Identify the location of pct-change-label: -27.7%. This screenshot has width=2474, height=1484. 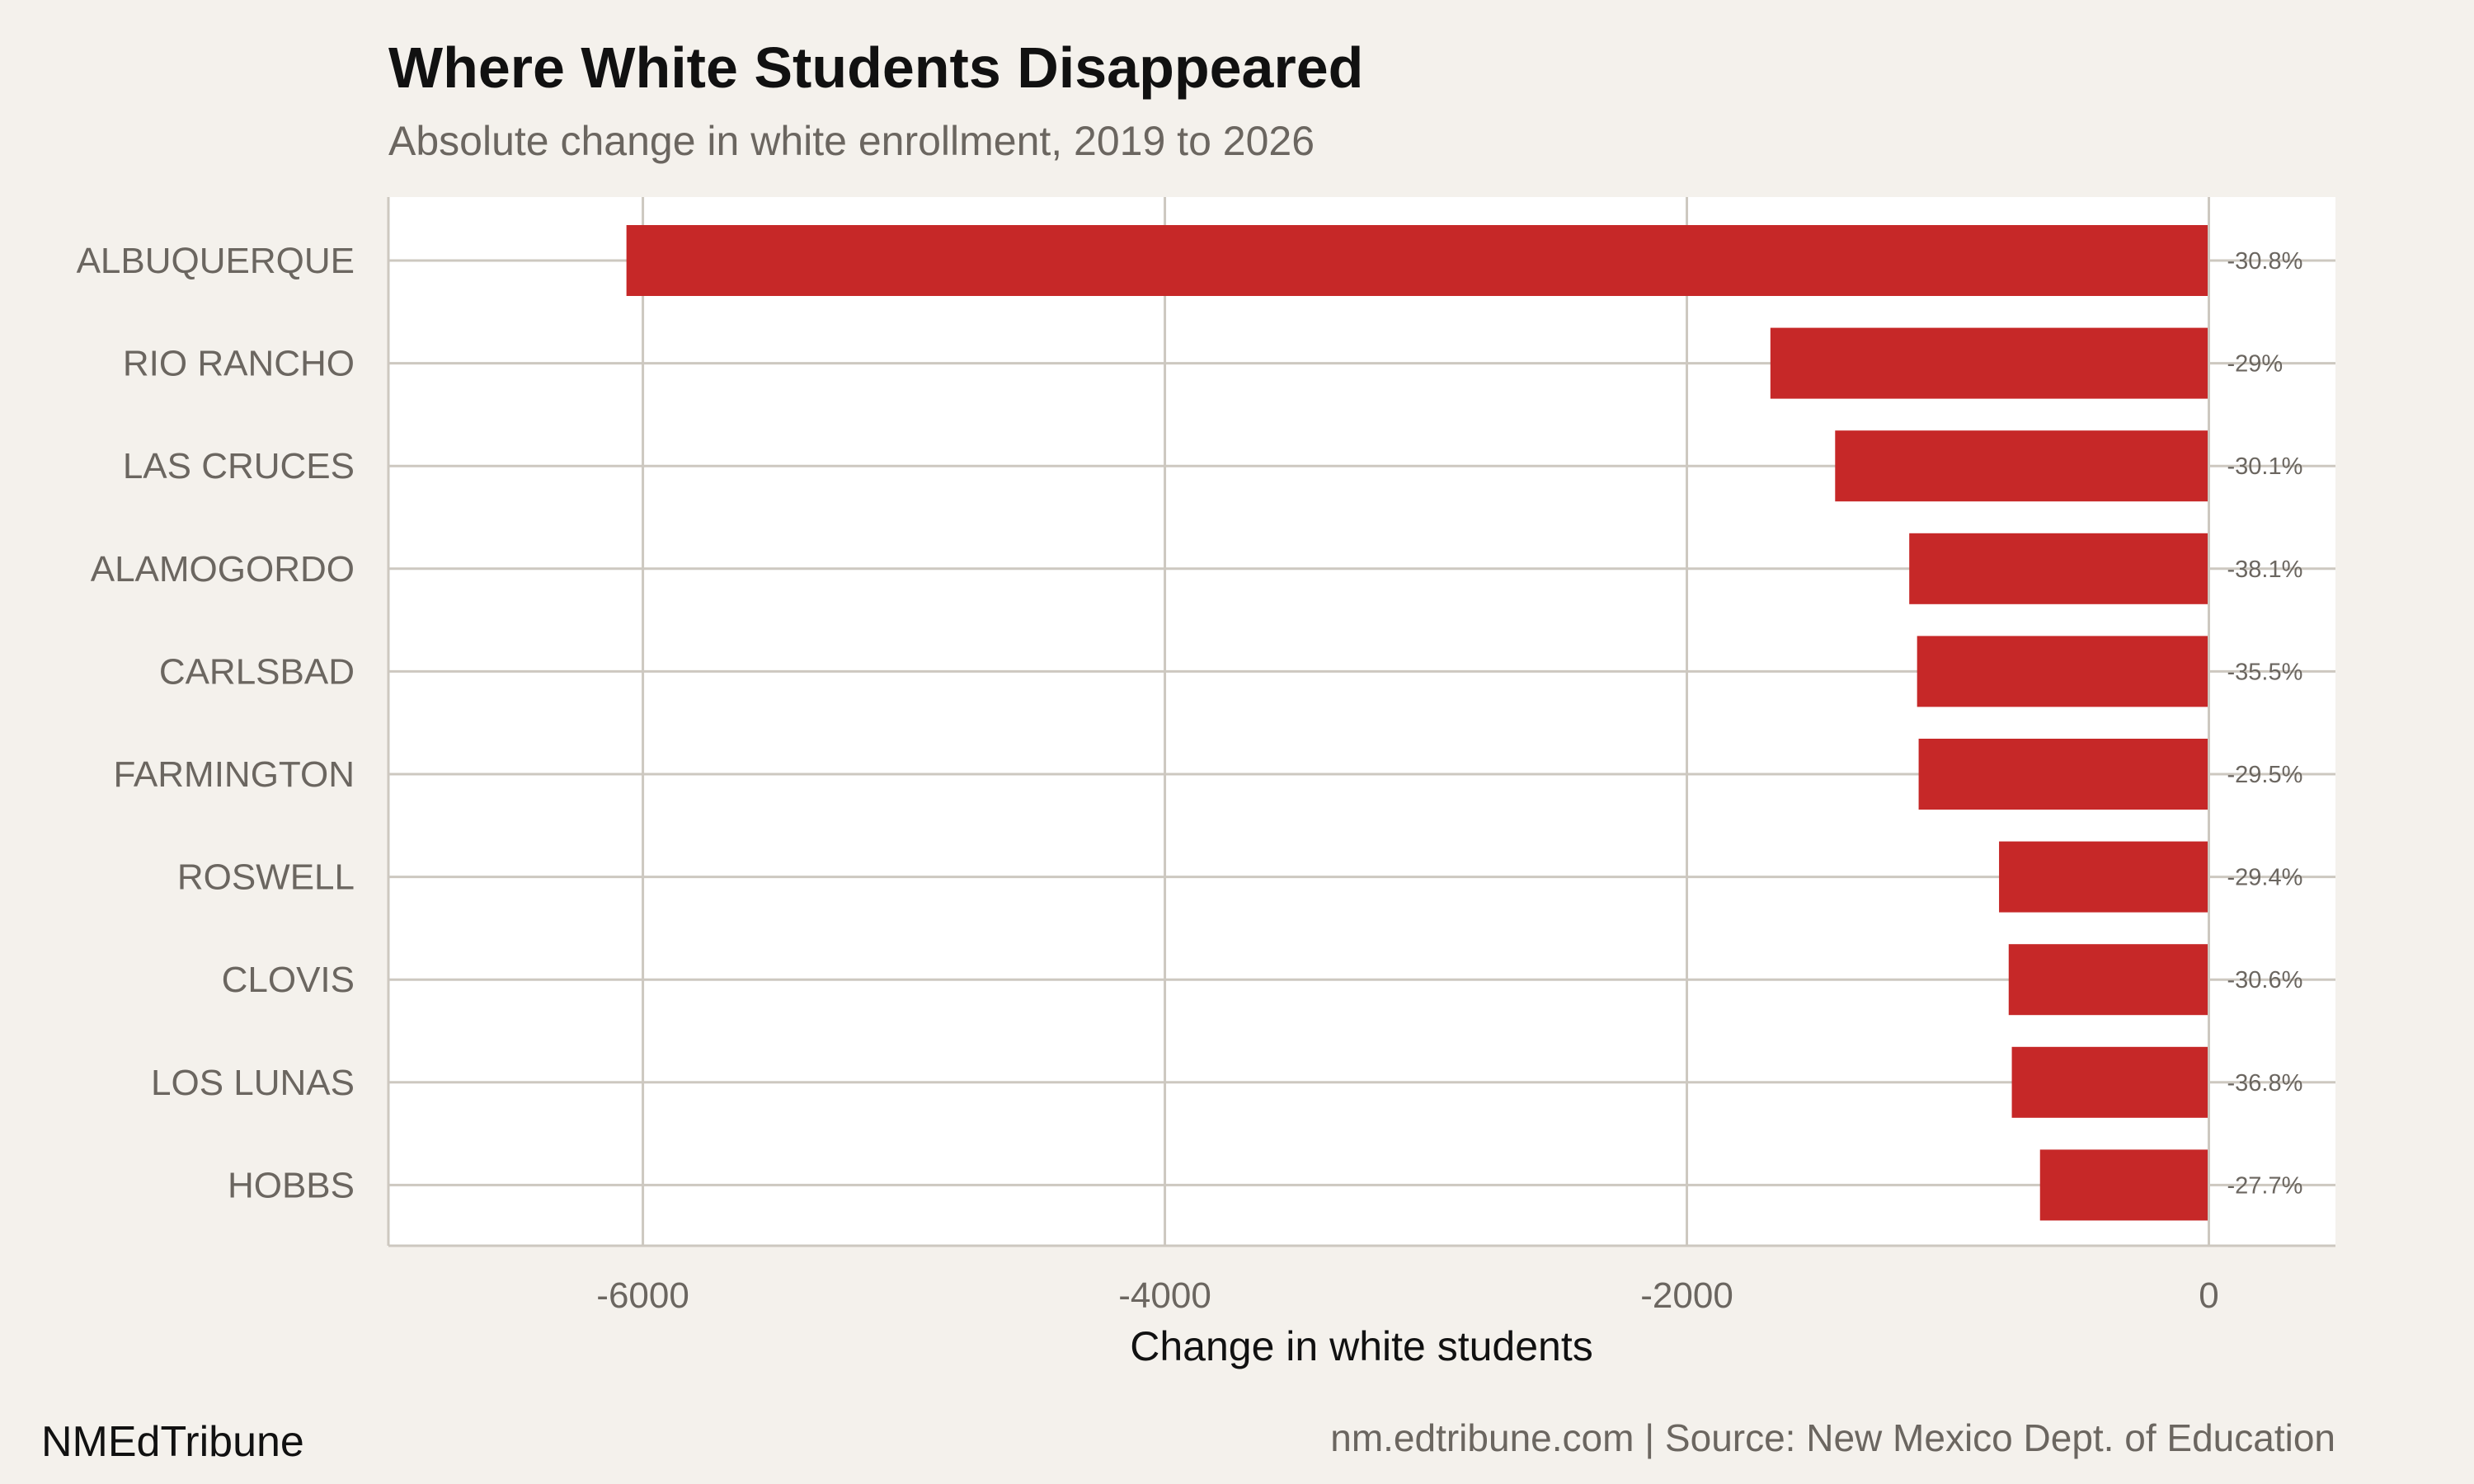
(2265, 1185).